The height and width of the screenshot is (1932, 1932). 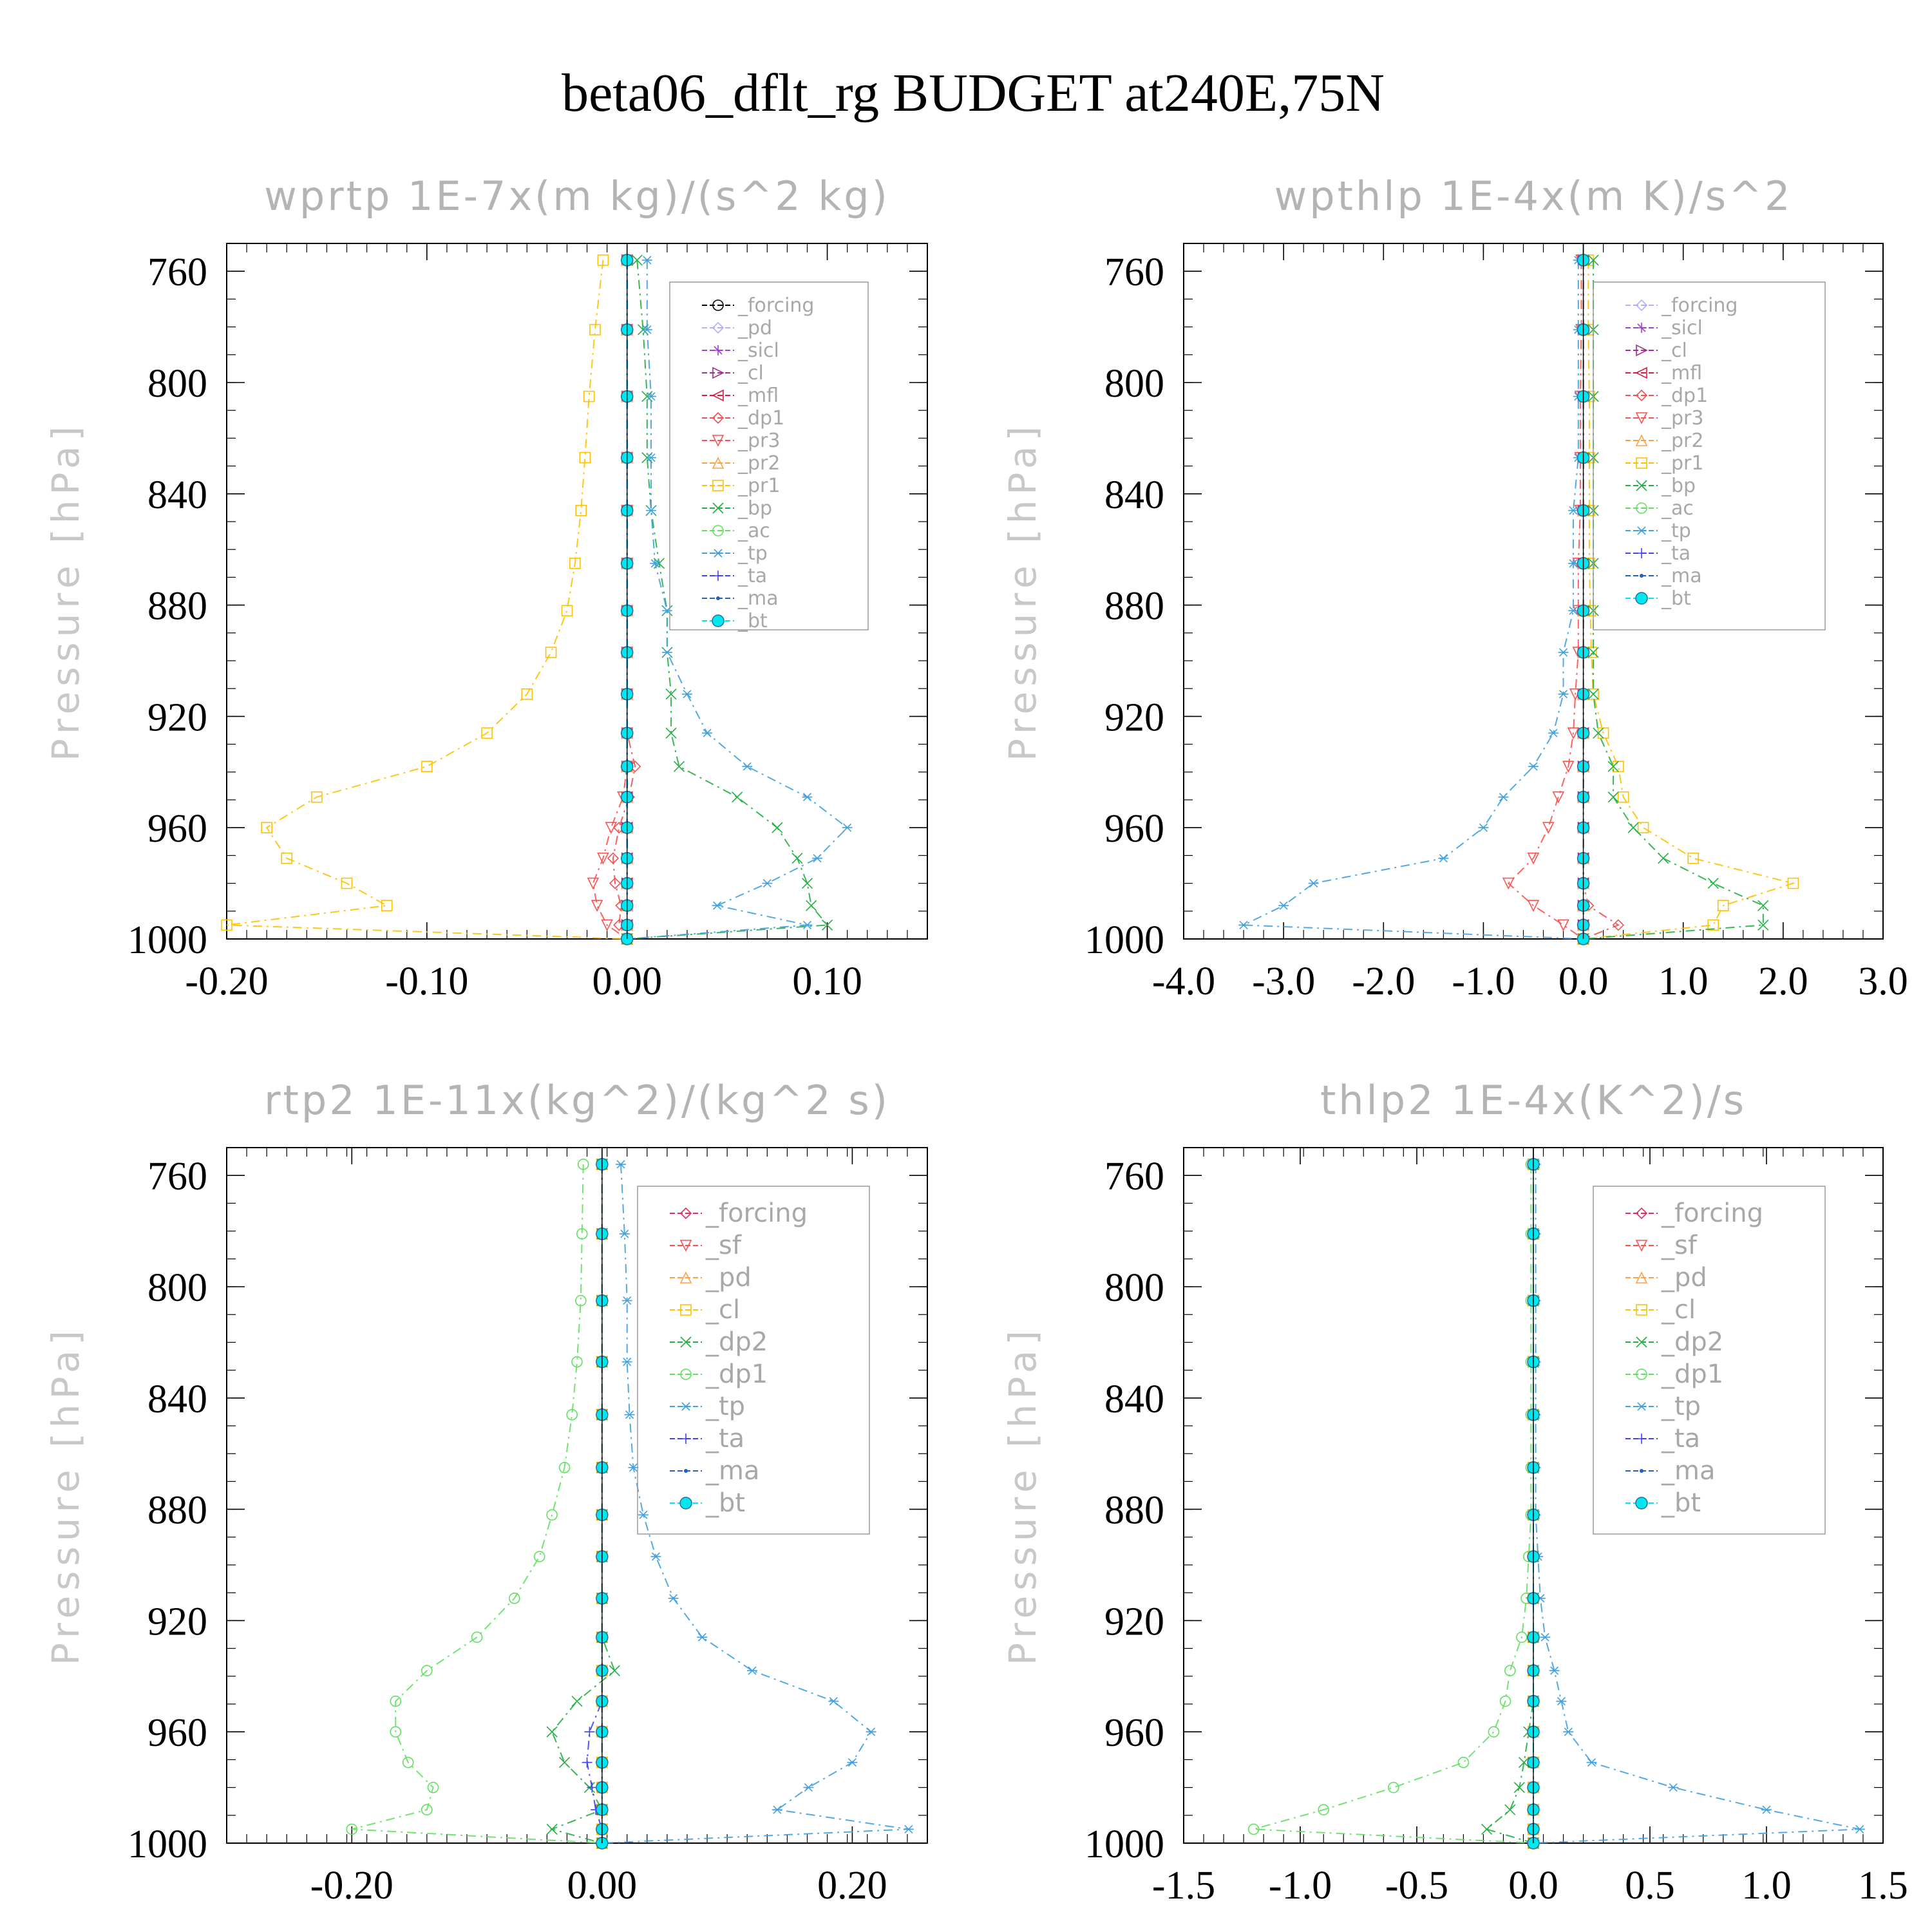 What do you see at coordinates (1883, 1886) in the screenshot?
I see `x-tick-label: 1.5` at bounding box center [1883, 1886].